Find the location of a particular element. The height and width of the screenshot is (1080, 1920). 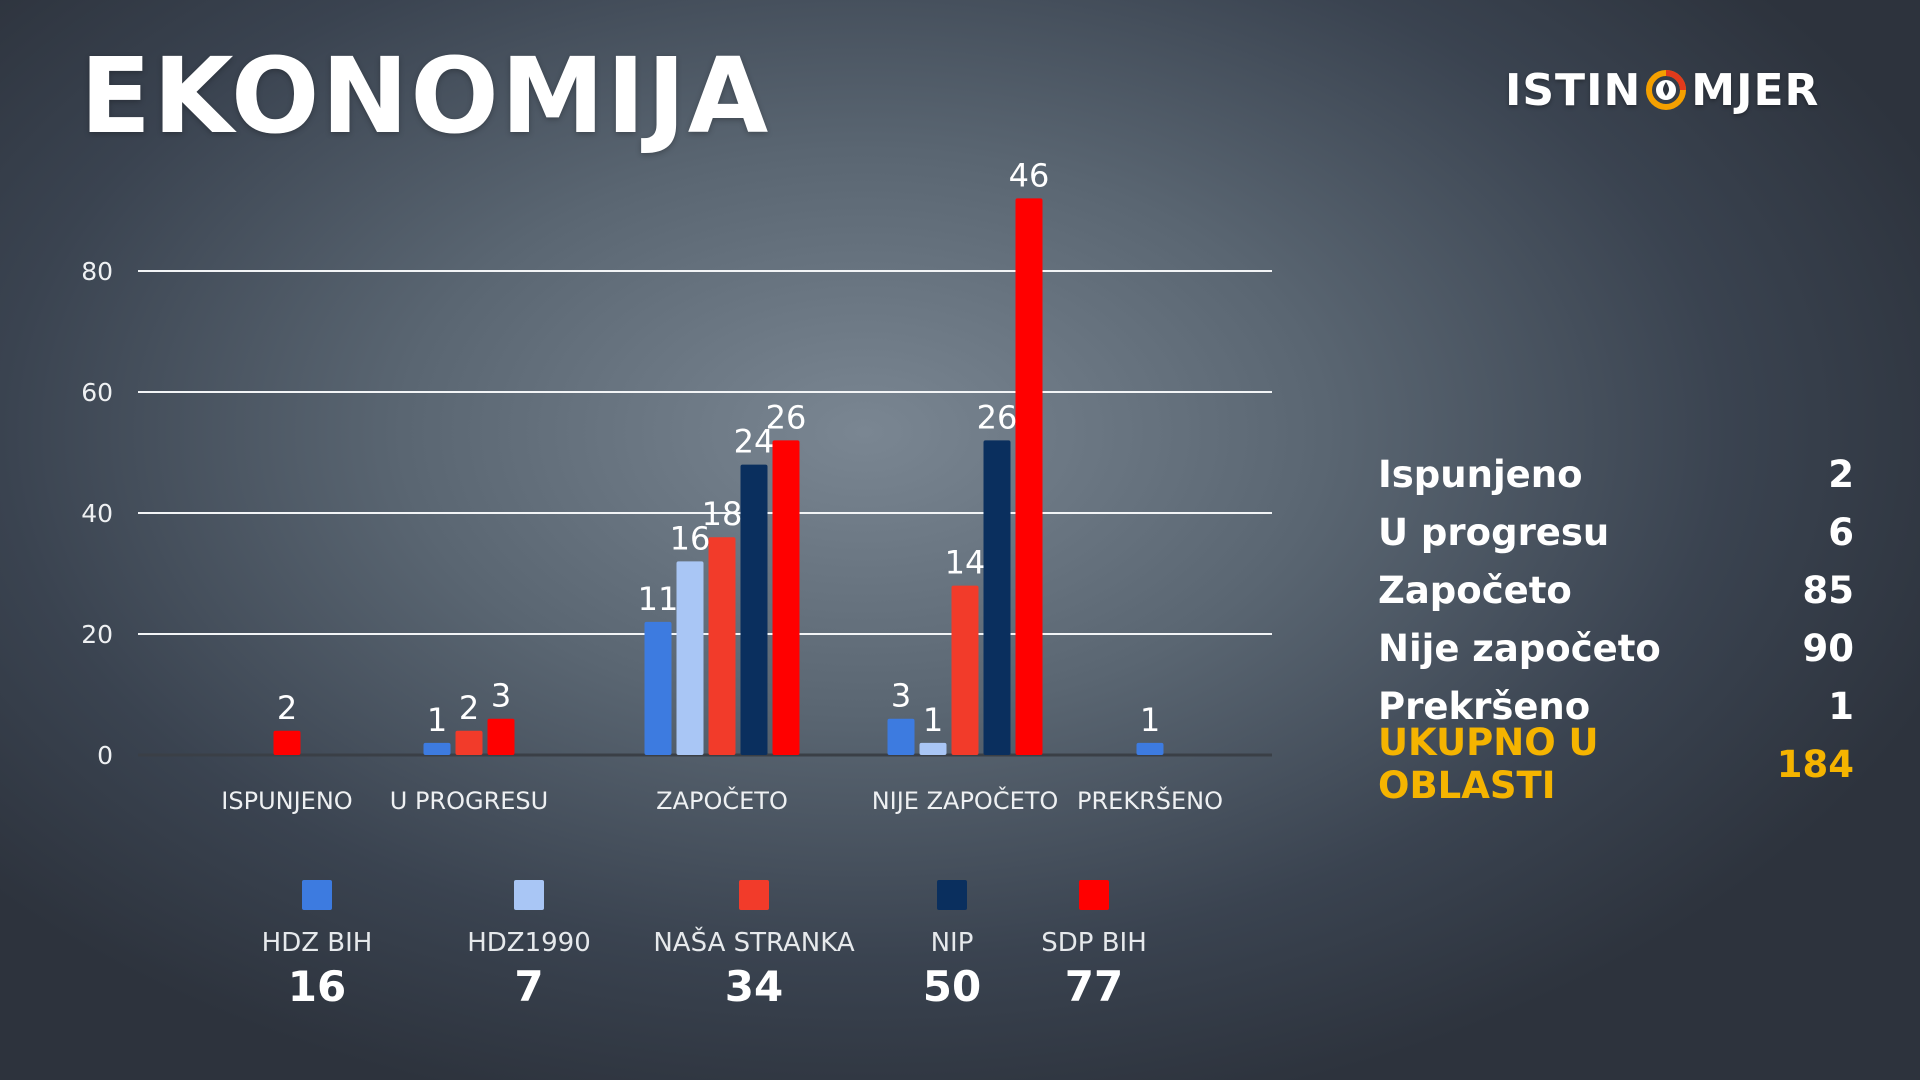

summary-label: Prekršeno is located at coordinates (1484, 706).